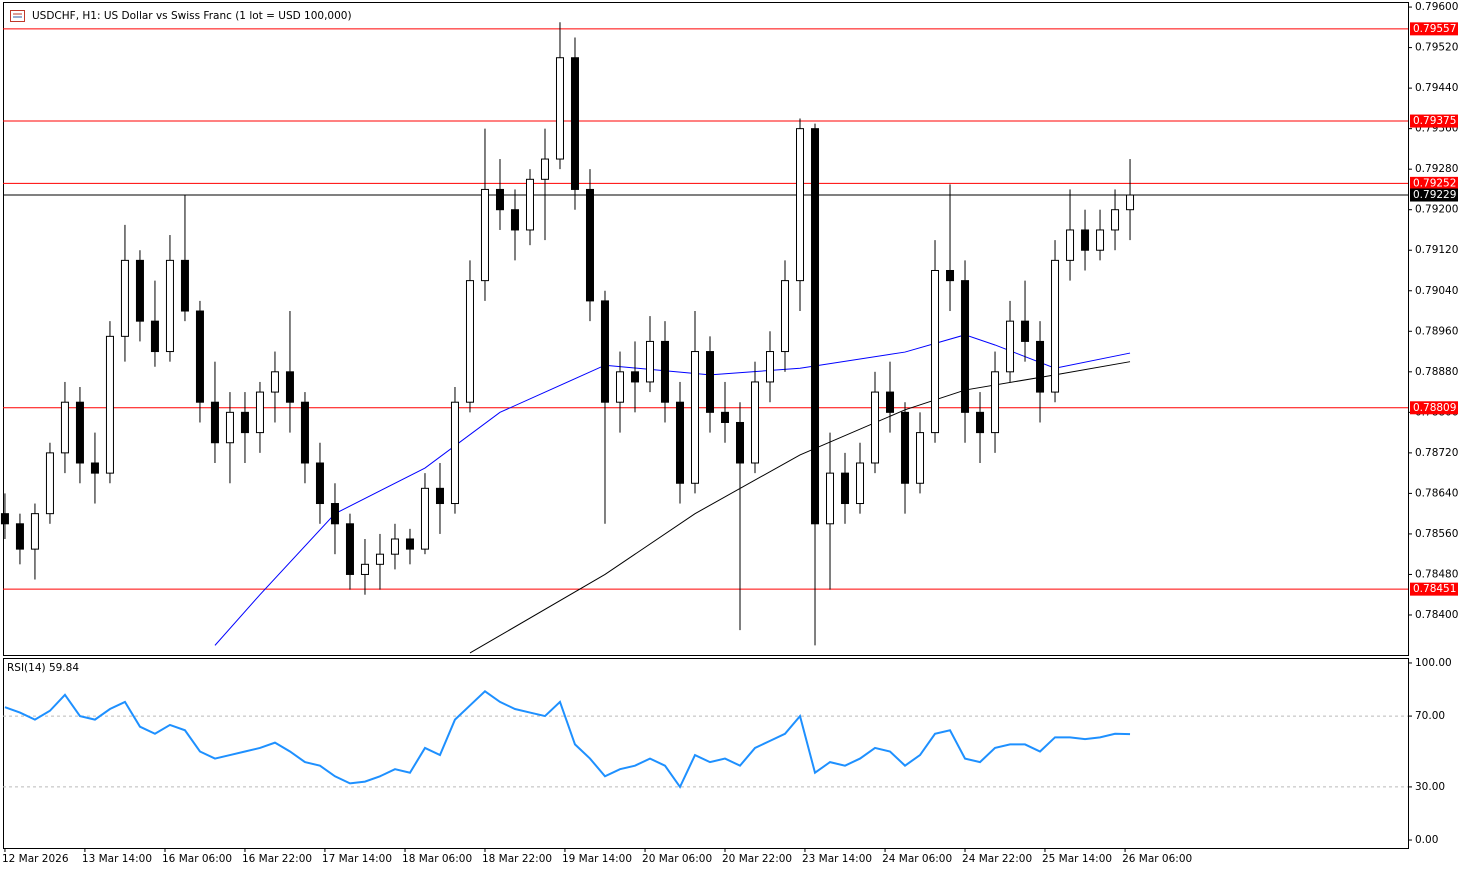 The width and height of the screenshot is (1474, 874). What do you see at coordinates (1436, 534) in the screenshot?
I see `y-tick-label: 0.78560` at bounding box center [1436, 534].